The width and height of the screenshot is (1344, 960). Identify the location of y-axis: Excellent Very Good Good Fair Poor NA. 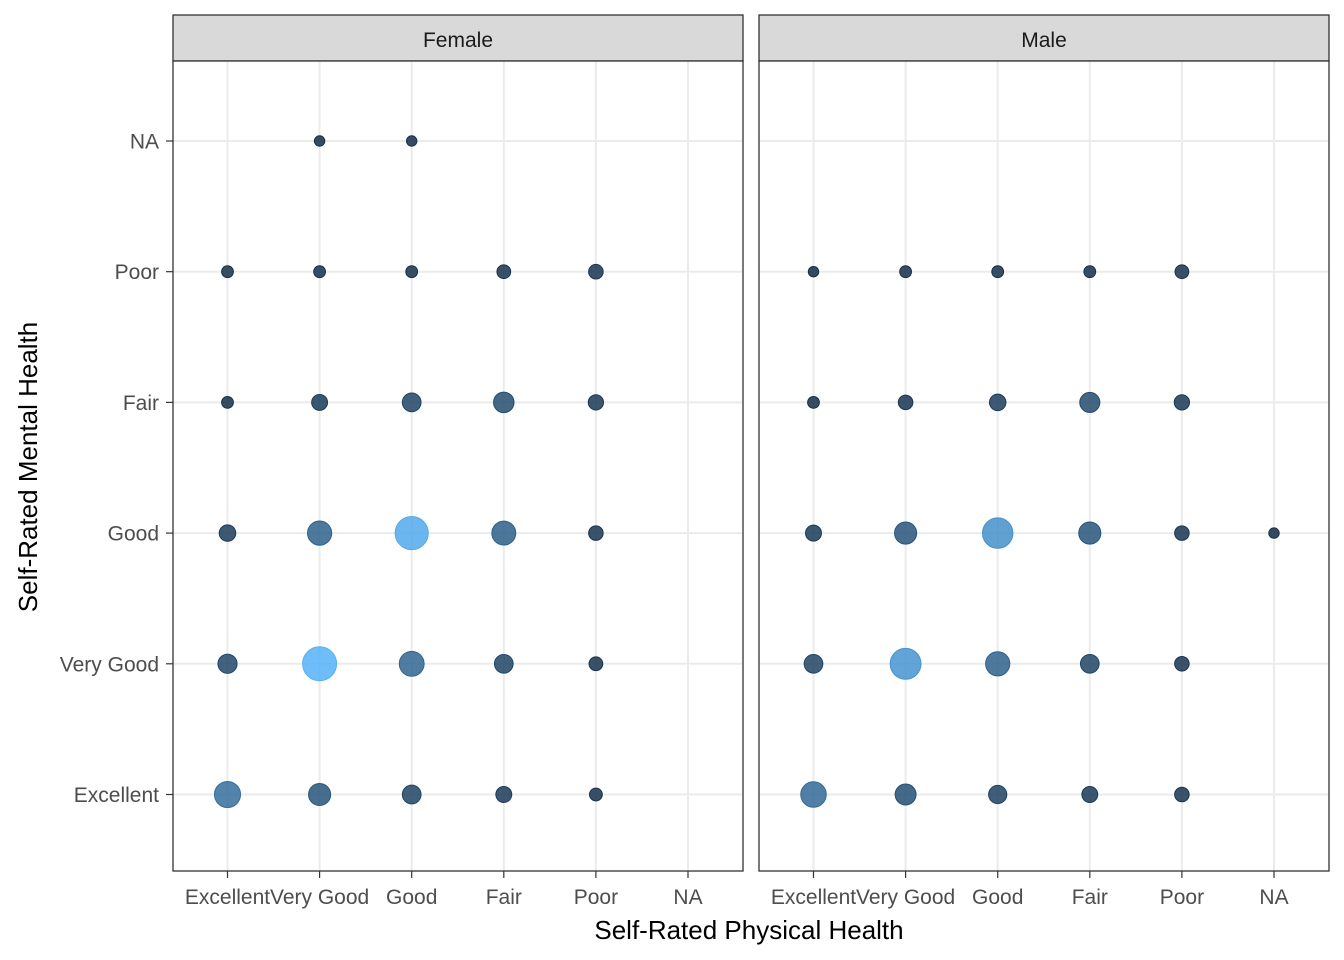
(116, 469).